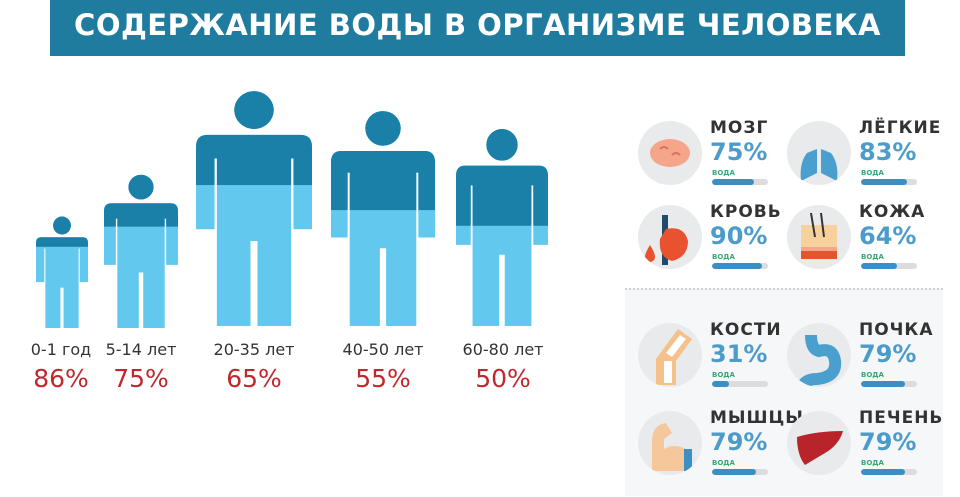 The image size is (960, 497). I want to click on organ-card: ПЕЧЕНЬ 79% ВОДА, so click(859, 446).